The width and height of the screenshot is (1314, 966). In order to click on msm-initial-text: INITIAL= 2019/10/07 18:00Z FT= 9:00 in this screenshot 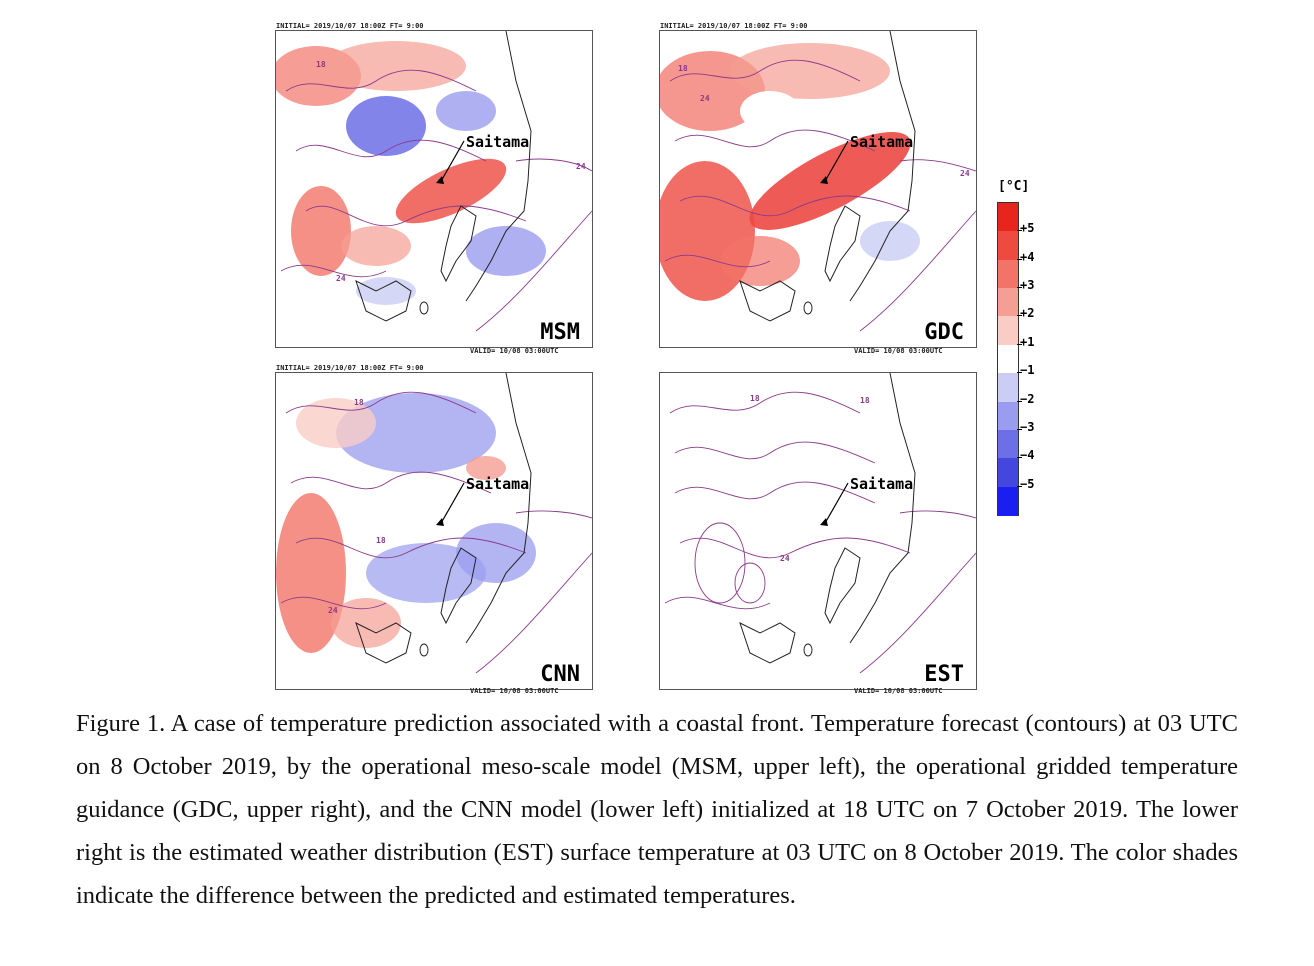, I will do `click(350, 26)`.